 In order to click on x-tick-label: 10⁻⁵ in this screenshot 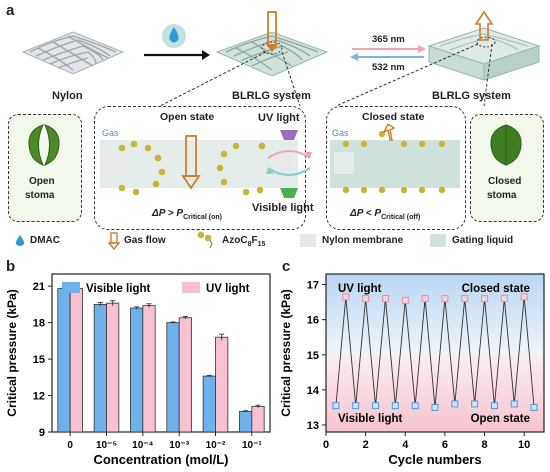, I will do `click(106, 445)`.